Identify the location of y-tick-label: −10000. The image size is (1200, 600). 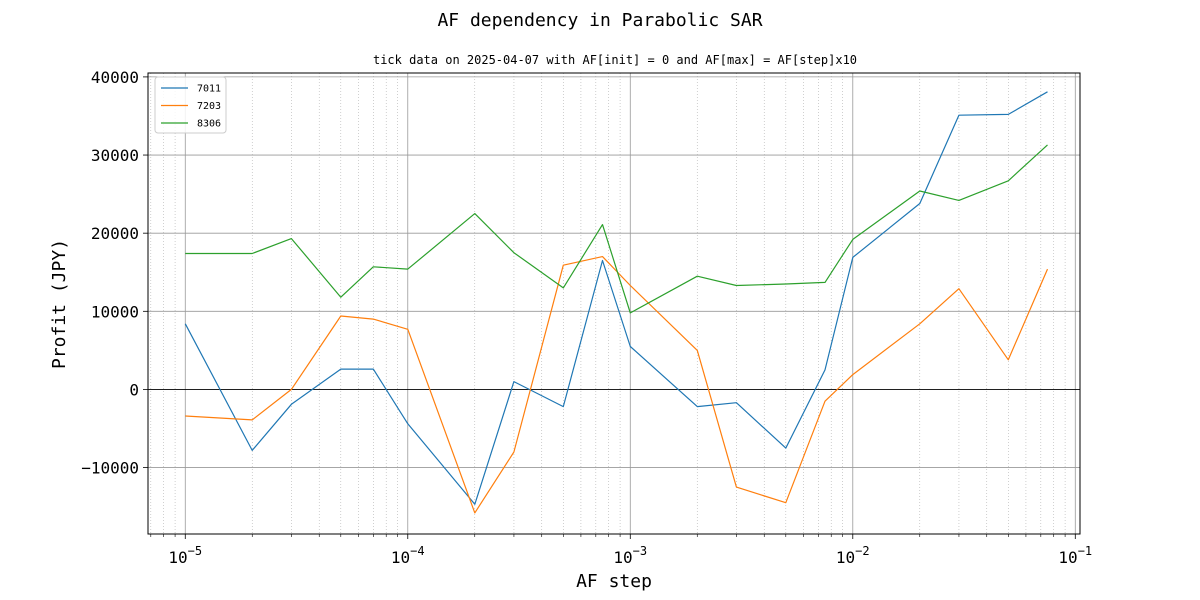
(110, 468).